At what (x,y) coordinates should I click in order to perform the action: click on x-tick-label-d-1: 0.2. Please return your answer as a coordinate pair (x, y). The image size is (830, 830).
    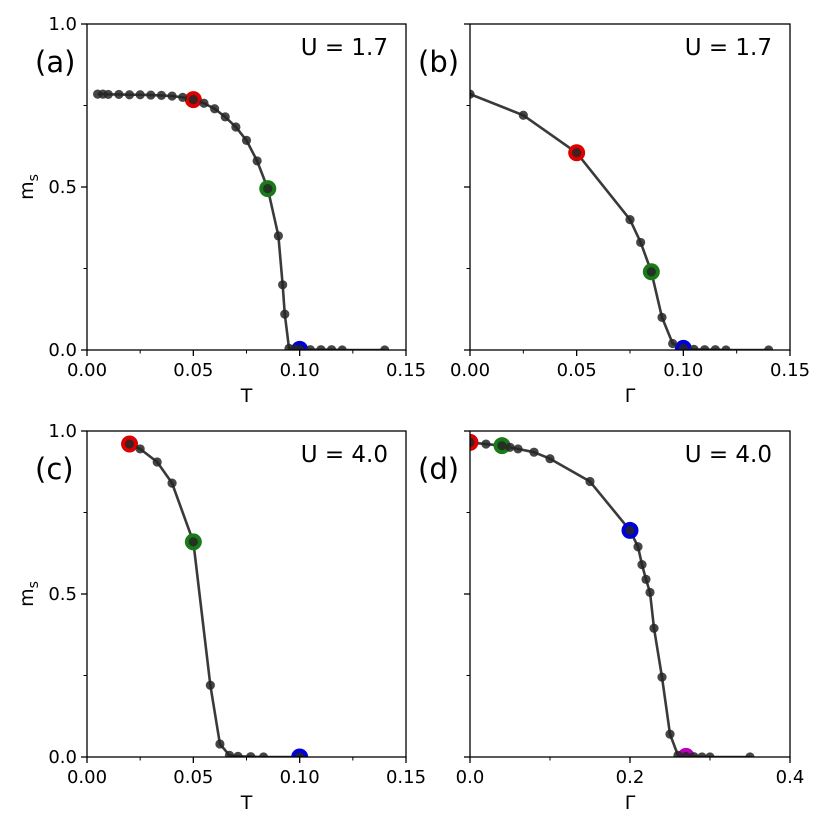
    Looking at the image, I should click on (630, 777).